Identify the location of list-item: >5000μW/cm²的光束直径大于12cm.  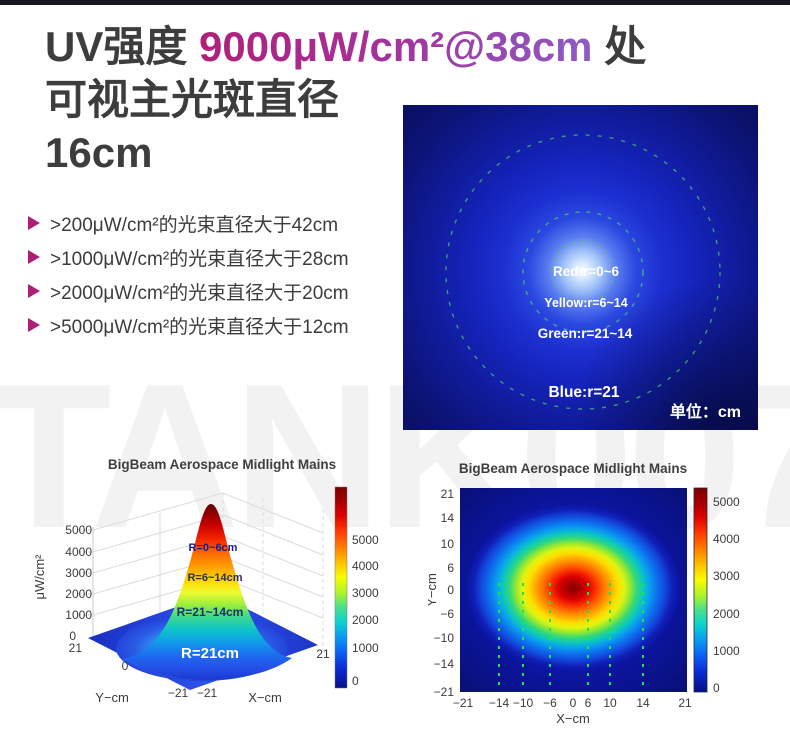
(188, 325).